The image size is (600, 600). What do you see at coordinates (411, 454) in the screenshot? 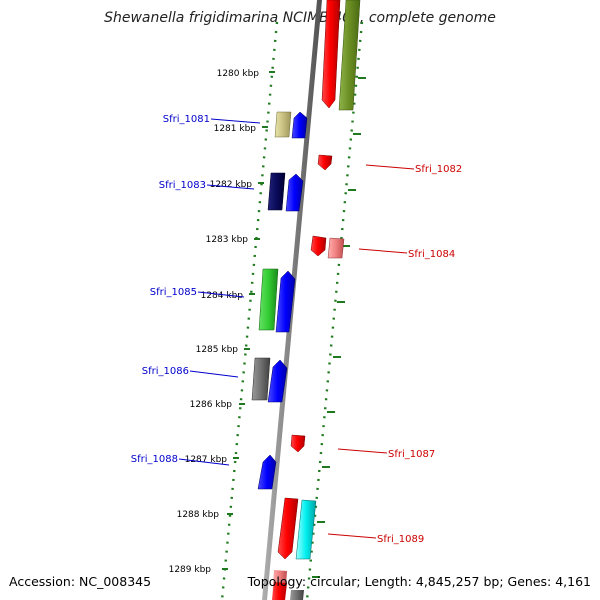
I see `gene-label-sfri-1087: Sfri_1087` at bounding box center [411, 454].